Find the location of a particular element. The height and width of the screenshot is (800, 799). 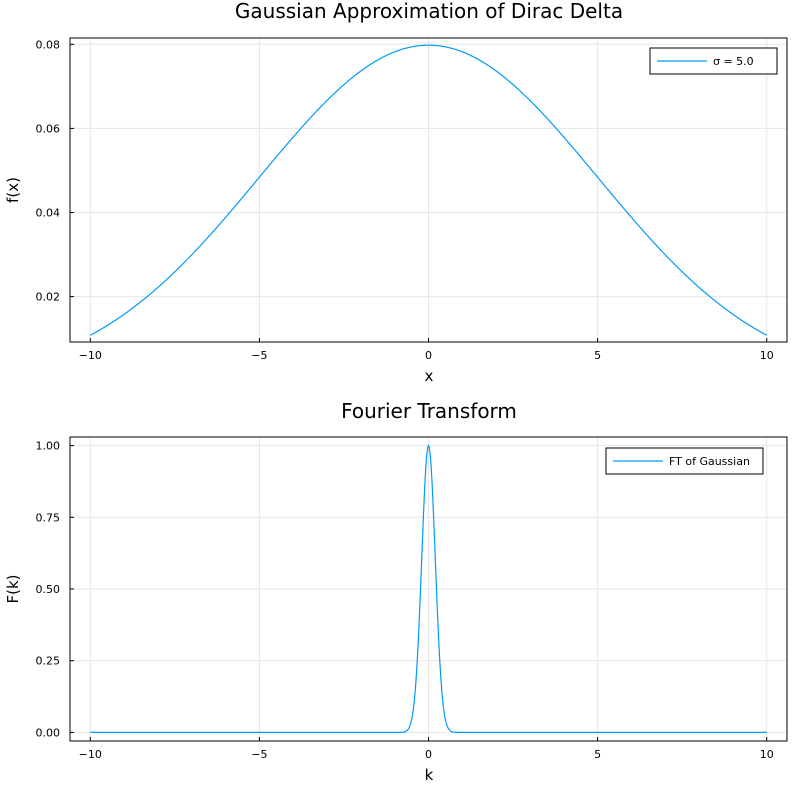

y-tick-label-top: 0.04 is located at coordinates (48, 212).